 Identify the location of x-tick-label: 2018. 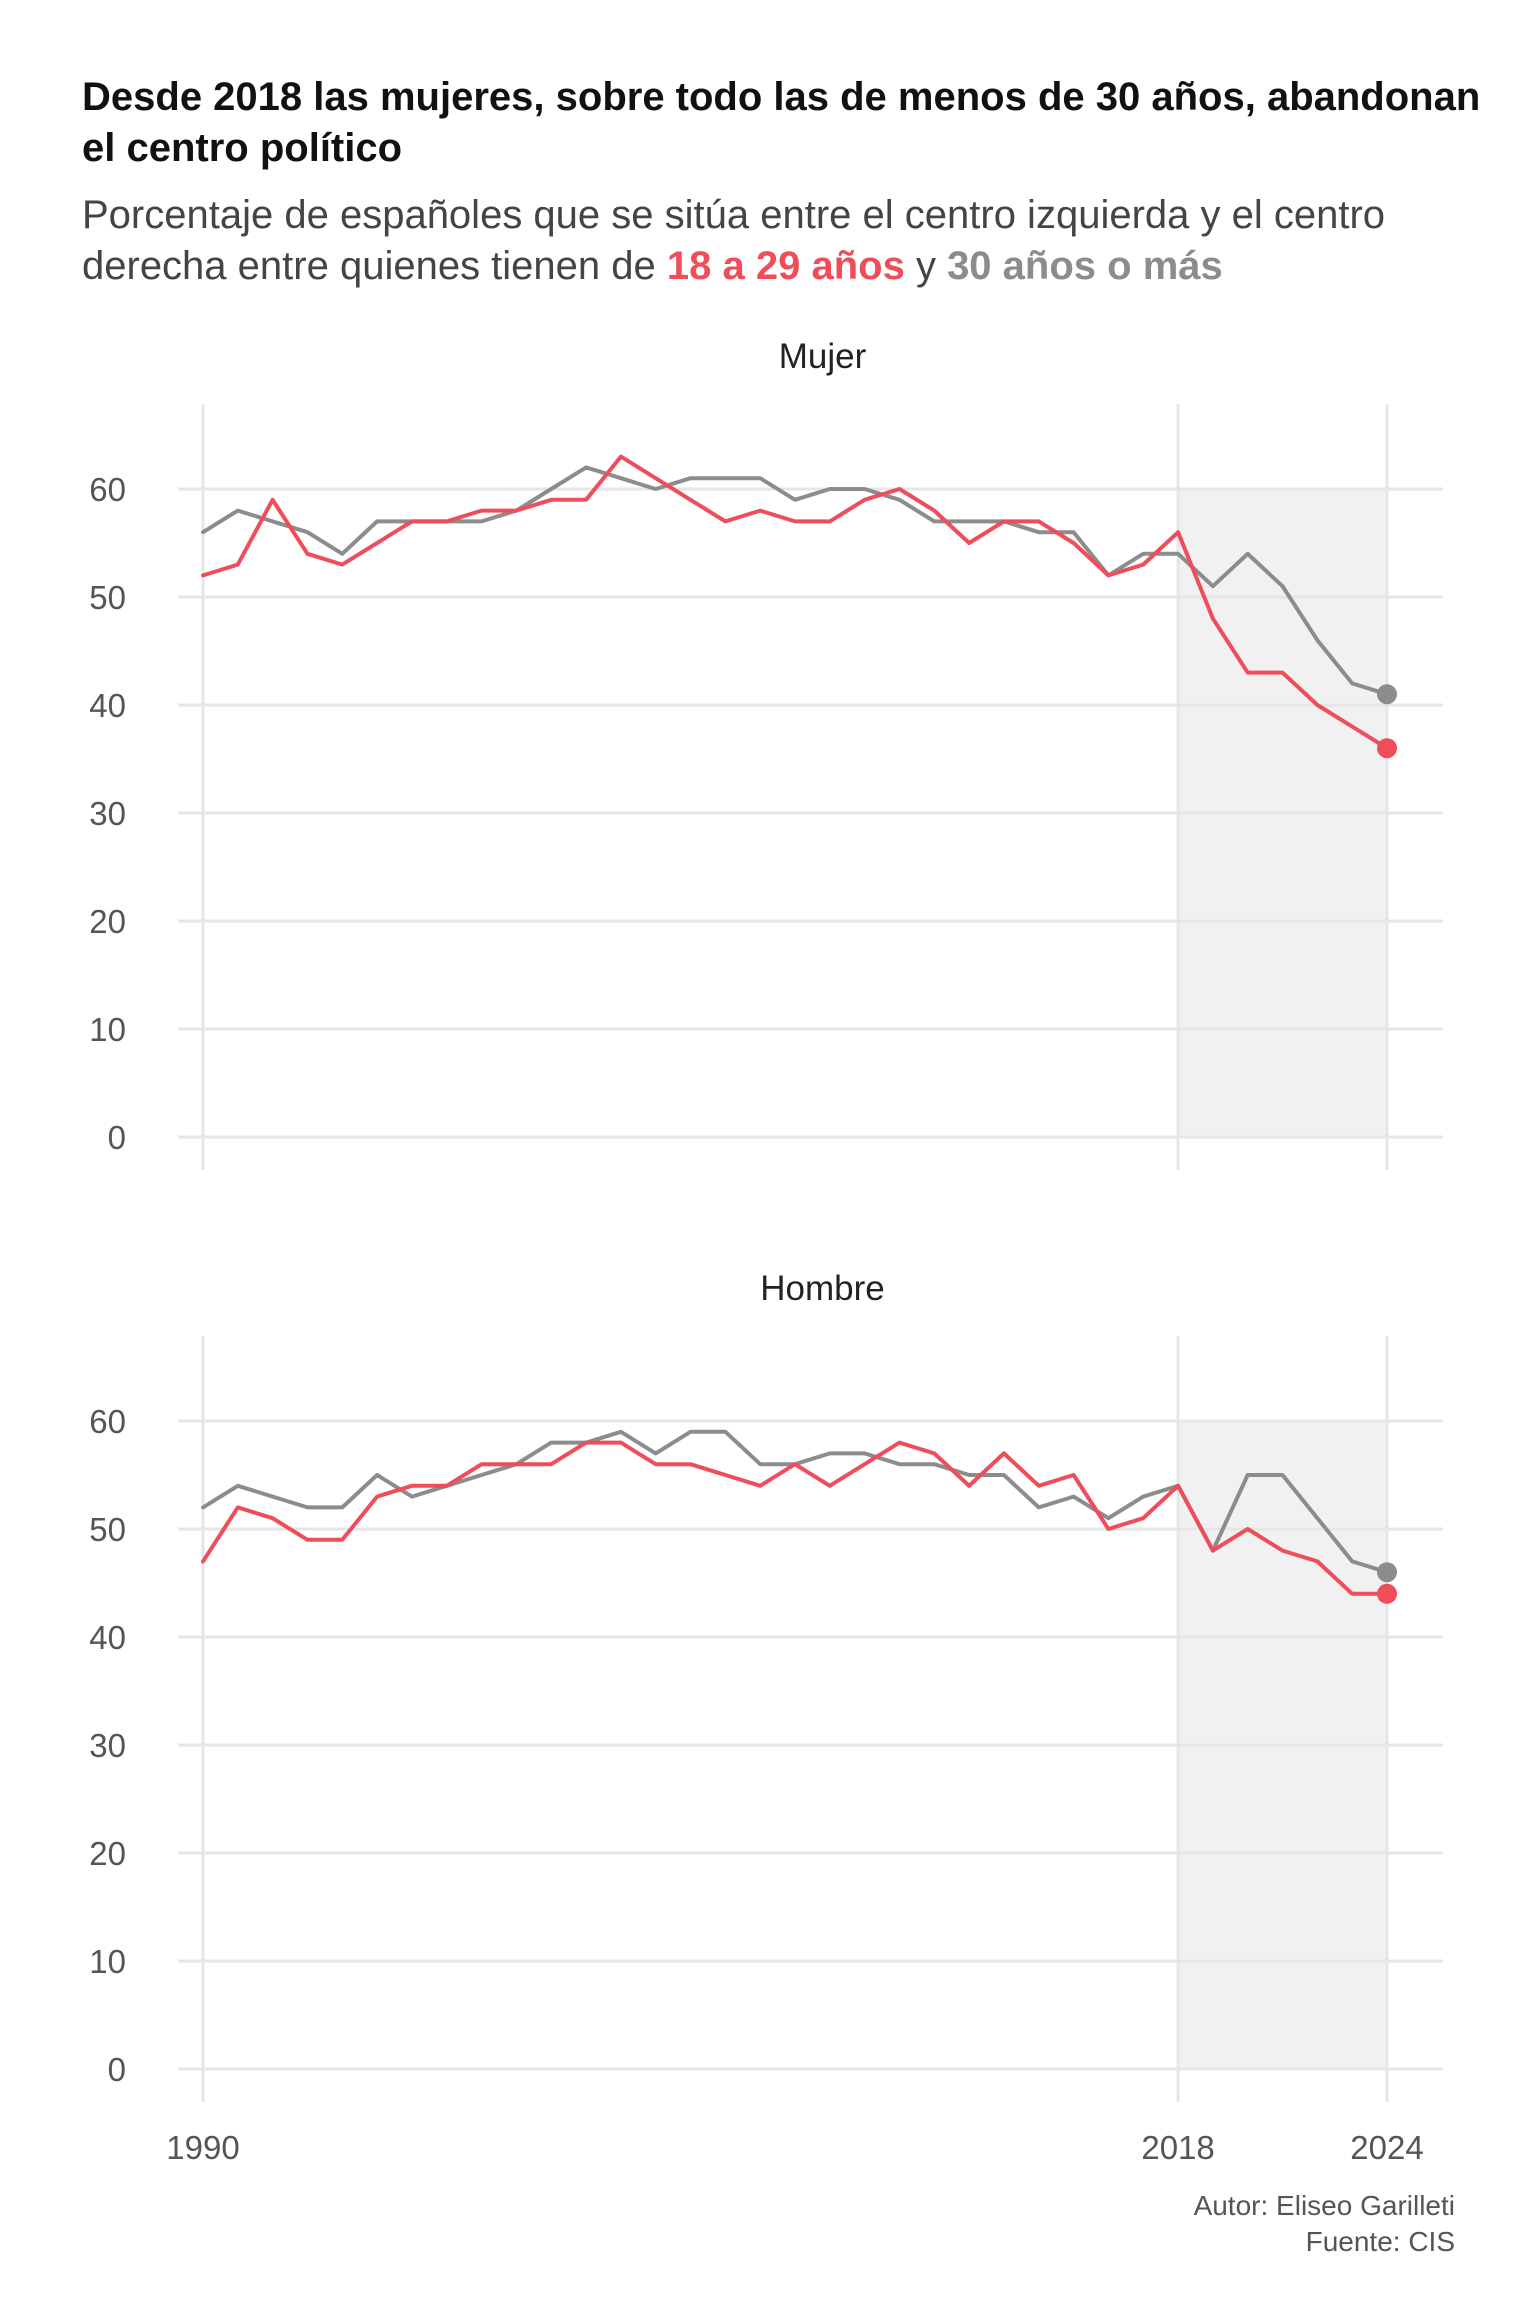
(1177, 2147).